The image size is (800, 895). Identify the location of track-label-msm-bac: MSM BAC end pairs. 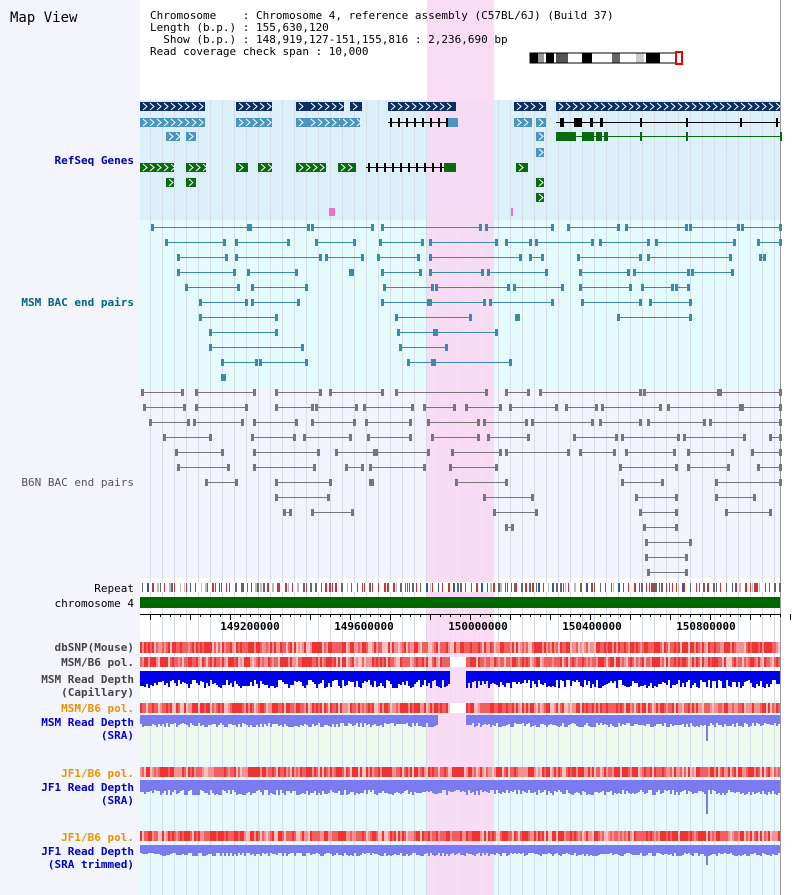
(77, 302).